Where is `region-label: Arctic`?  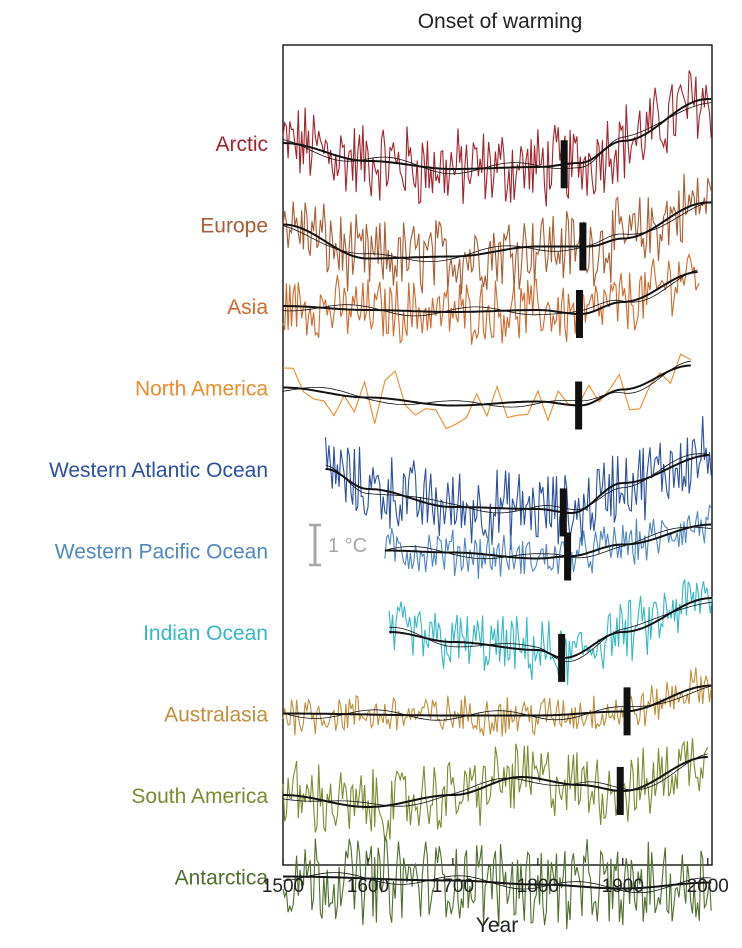 region-label: Arctic is located at coordinates (242, 144).